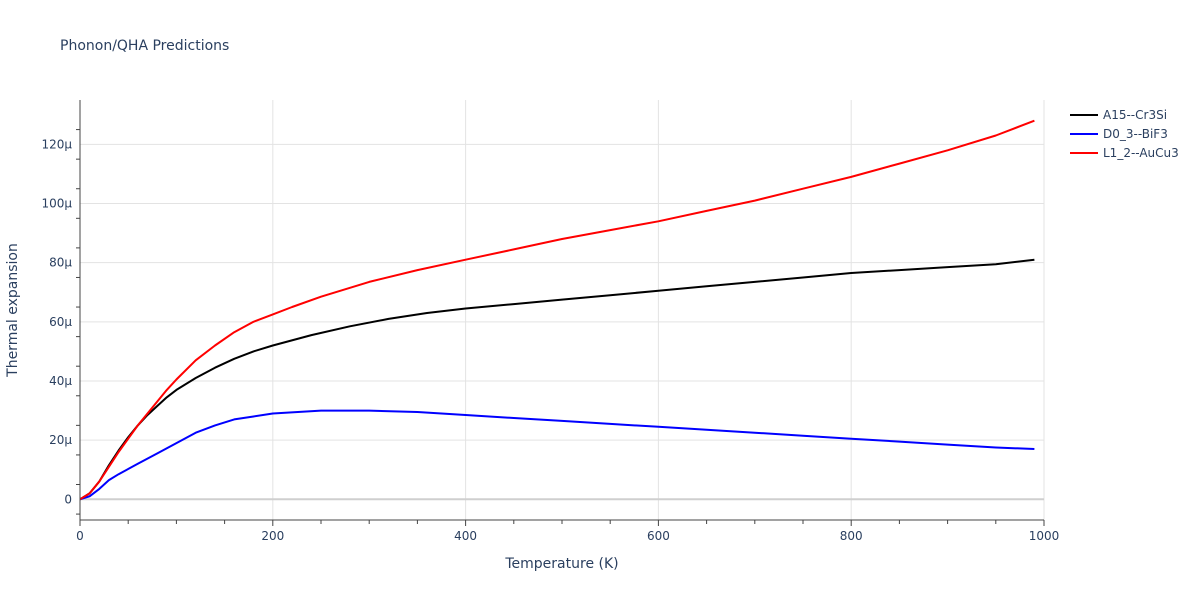 The height and width of the screenshot is (600, 1200). I want to click on y-tick-label: 20μ, so click(60, 440).